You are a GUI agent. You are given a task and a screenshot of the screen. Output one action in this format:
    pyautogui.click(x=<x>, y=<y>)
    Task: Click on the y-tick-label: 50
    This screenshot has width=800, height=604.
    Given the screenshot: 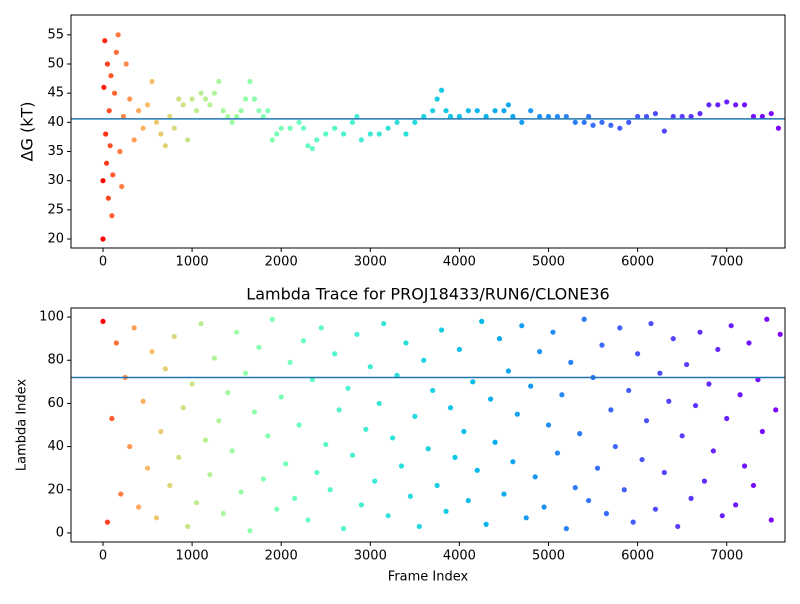 What is the action you would take?
    pyautogui.click(x=55, y=64)
    